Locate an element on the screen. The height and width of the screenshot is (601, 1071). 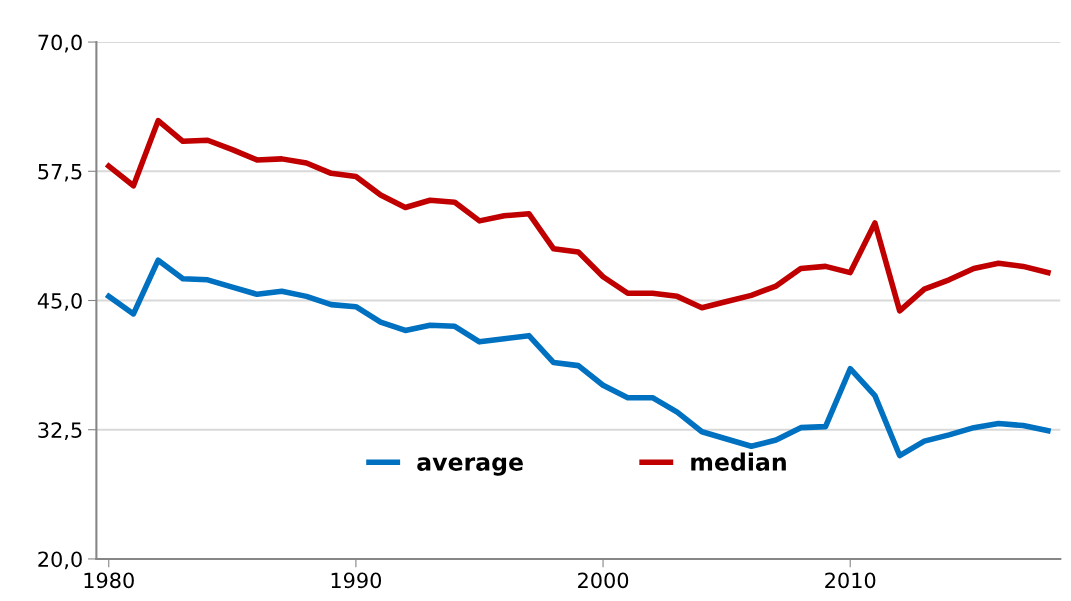
x-tick-label: 2000 is located at coordinates (603, 580).